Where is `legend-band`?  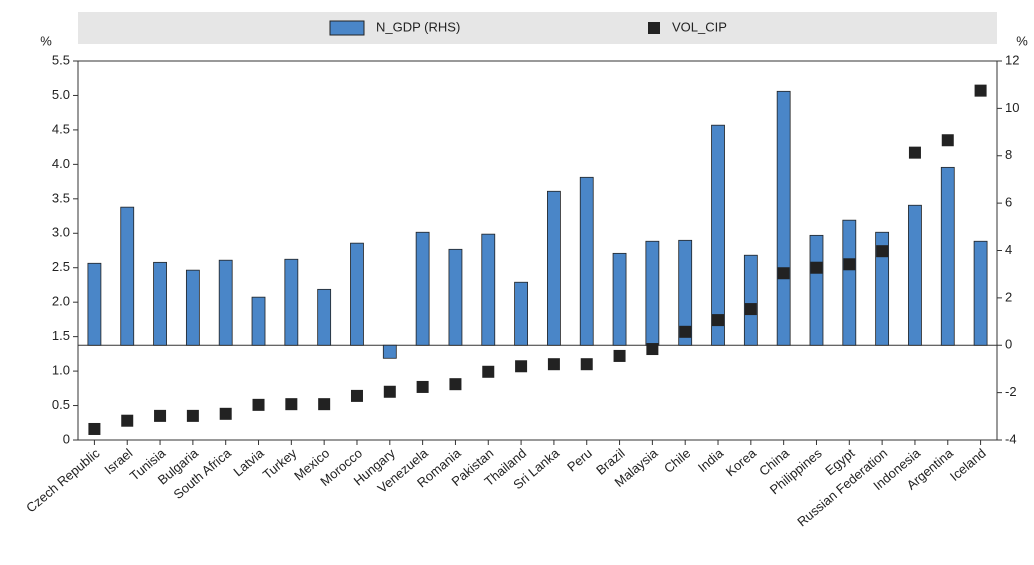
legend-band is located at coordinates (537, 28).